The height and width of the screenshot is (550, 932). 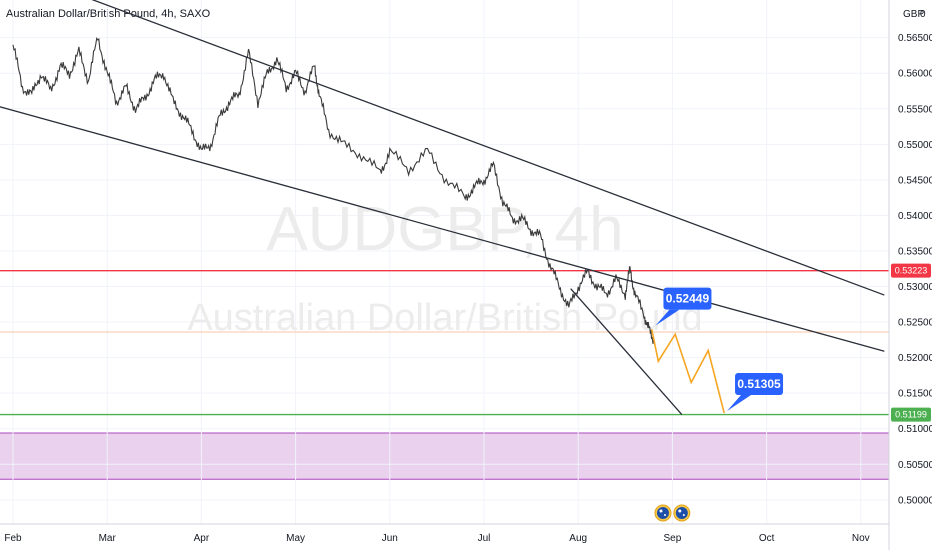 I want to click on currency-menu: 0, so click(x=923, y=14).